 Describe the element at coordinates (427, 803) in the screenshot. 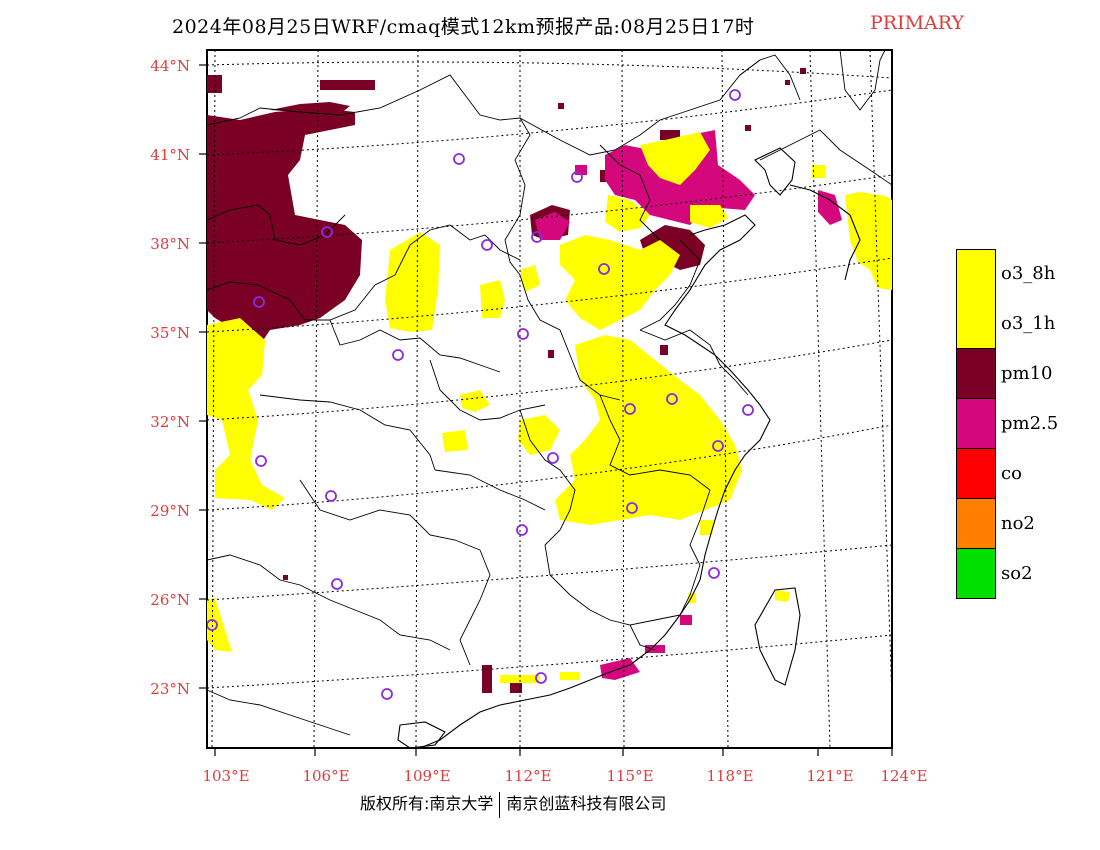

I see `copyright-left: 版权所有:南京大学` at that location.